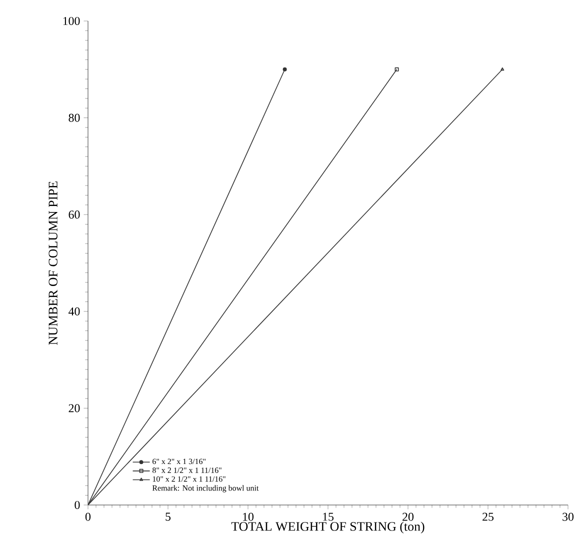  I want to click on y-tick-label: 80, so click(74, 118).